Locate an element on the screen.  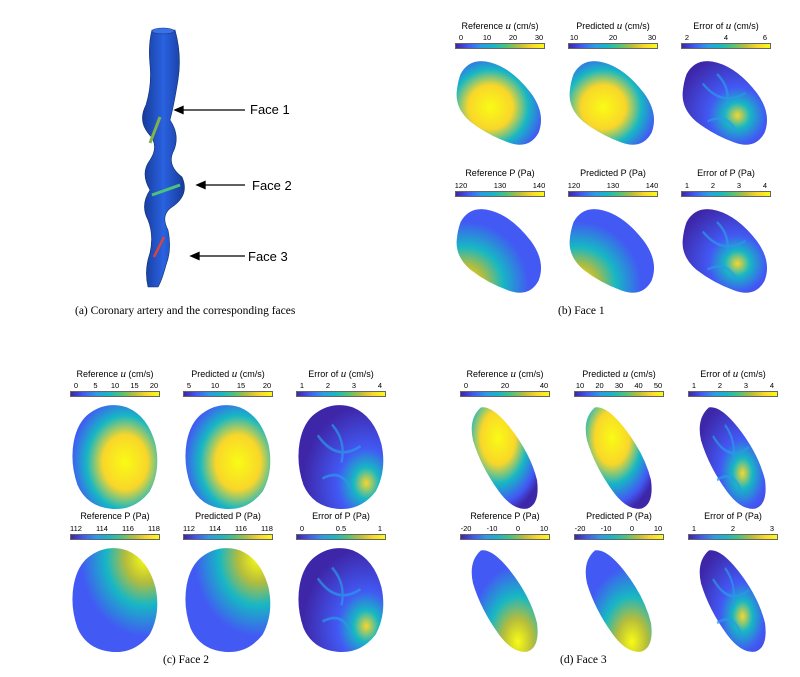
f3-error-p-tick: 1 is located at coordinates (694, 528).